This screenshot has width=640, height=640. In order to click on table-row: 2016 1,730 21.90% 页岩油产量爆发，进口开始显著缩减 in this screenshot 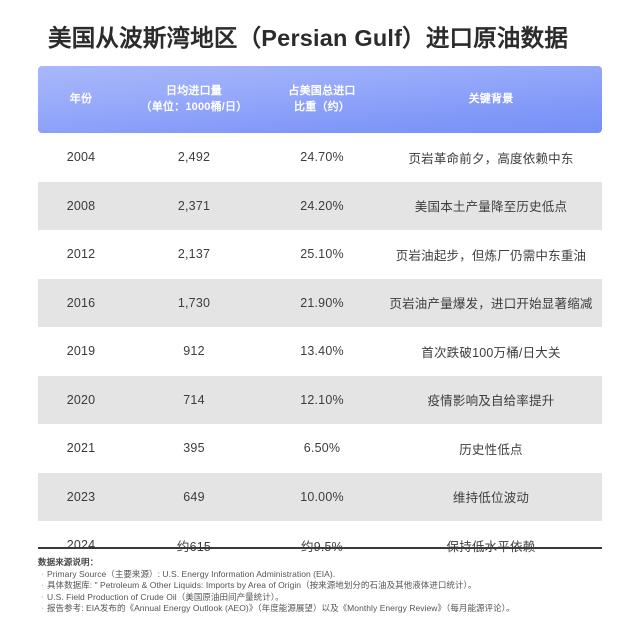, I will do `click(320, 302)`.